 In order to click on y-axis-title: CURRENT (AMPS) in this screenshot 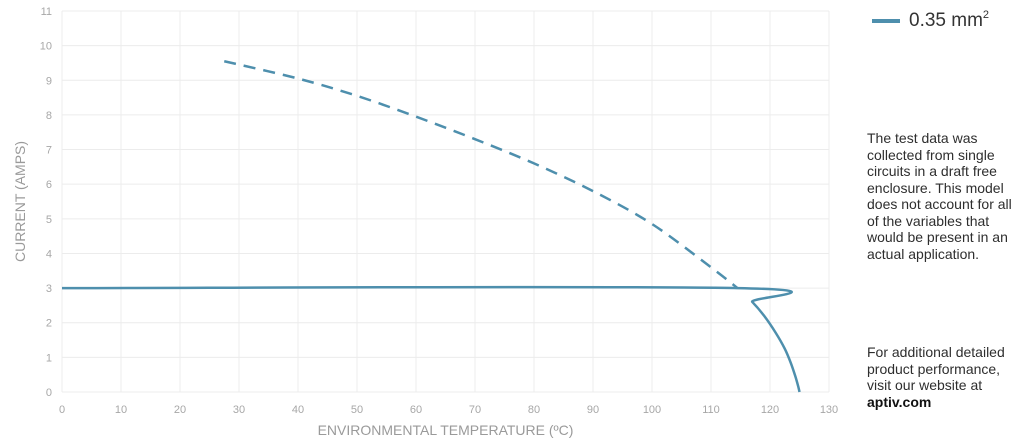, I will do `click(20, 201)`.